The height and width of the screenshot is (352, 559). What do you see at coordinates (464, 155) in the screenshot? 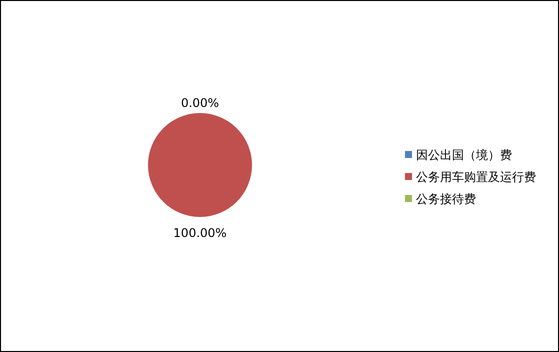
I see `legend-label: 因公出国（境）费` at bounding box center [464, 155].